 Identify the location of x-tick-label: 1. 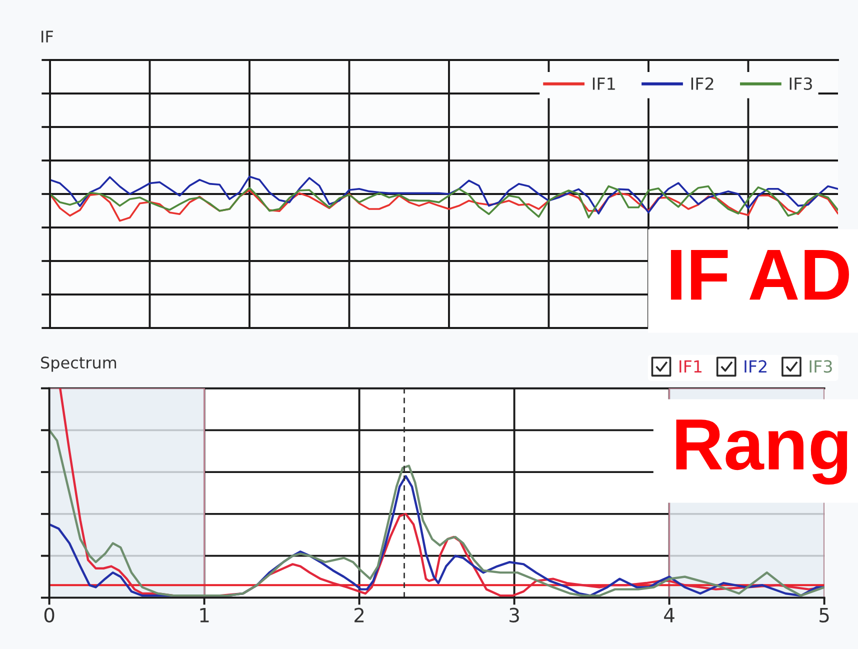
(204, 615).